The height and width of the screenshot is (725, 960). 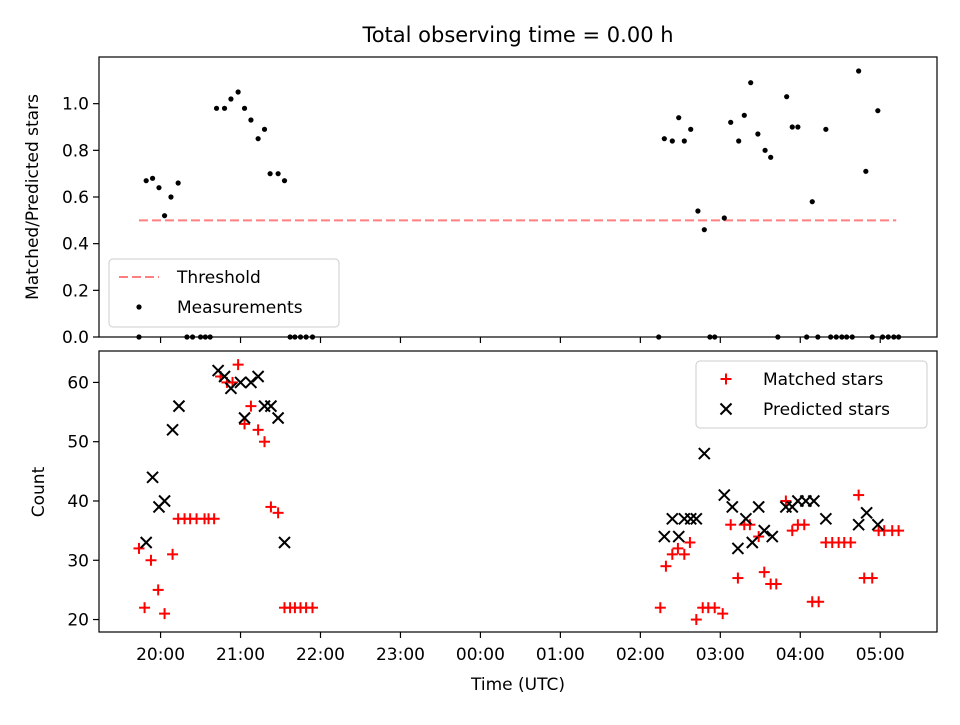 What do you see at coordinates (75, 105) in the screenshot?
I see `top-y-tick-label: 1.0` at bounding box center [75, 105].